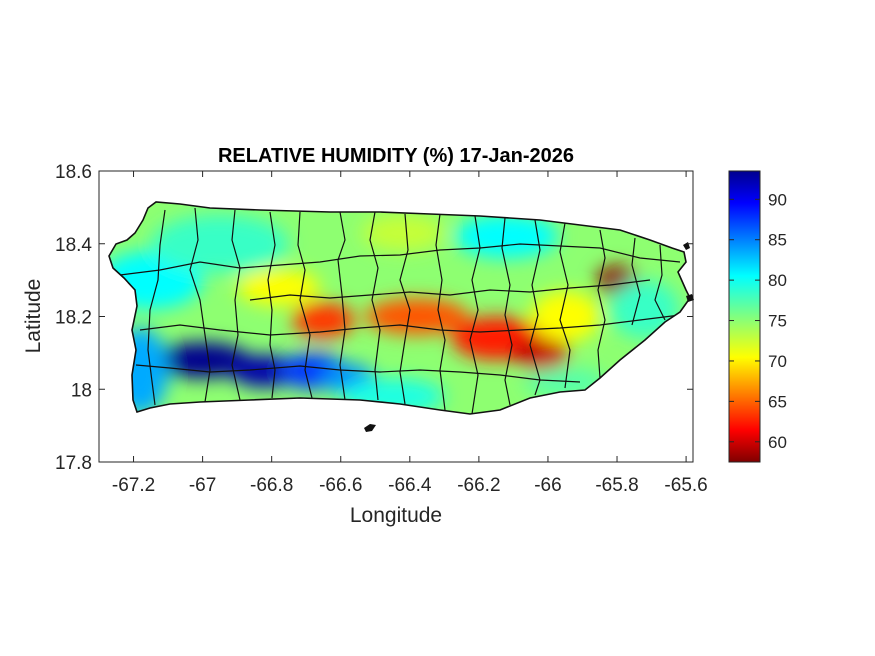 The width and height of the screenshot is (875, 656). Describe the element at coordinates (370, 428) in the screenshot. I see `caja-de-muertos-island` at that location.